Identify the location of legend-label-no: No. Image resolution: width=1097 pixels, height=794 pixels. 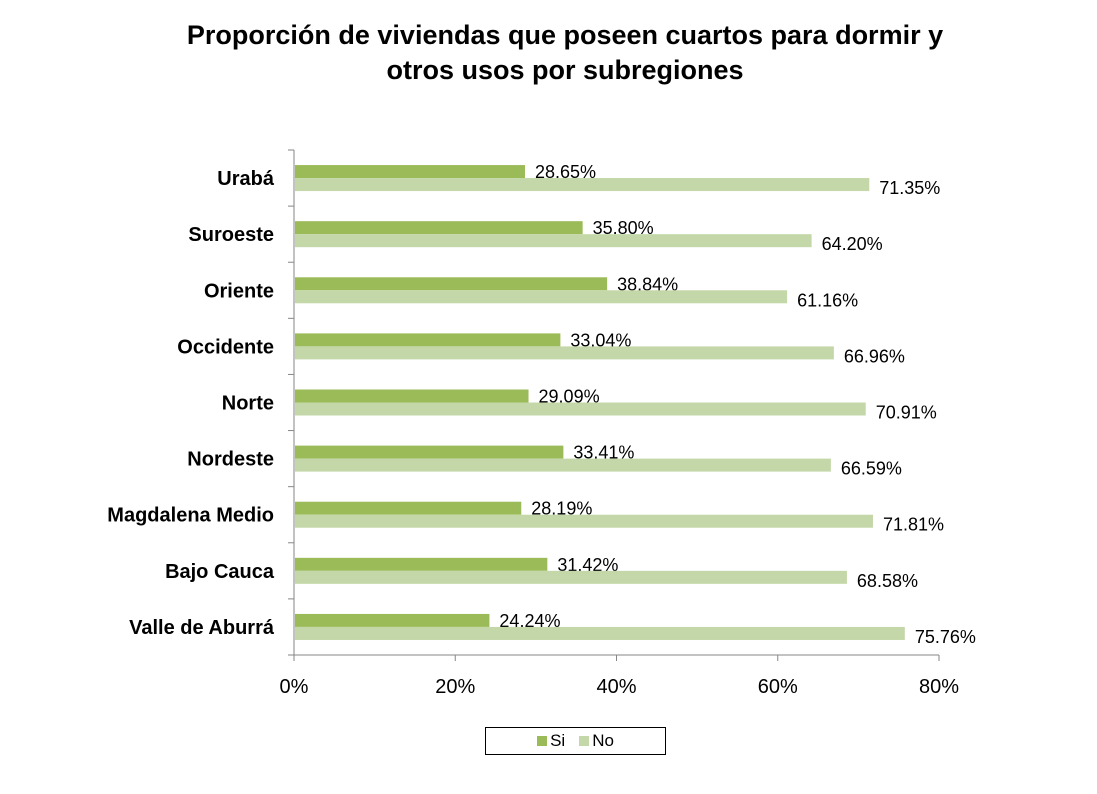
(603, 740).